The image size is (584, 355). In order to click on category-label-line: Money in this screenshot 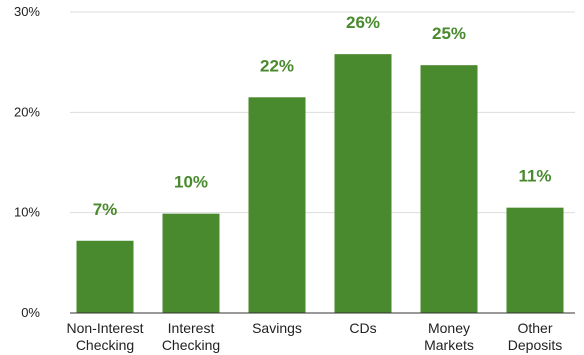, I will do `click(449, 328)`.